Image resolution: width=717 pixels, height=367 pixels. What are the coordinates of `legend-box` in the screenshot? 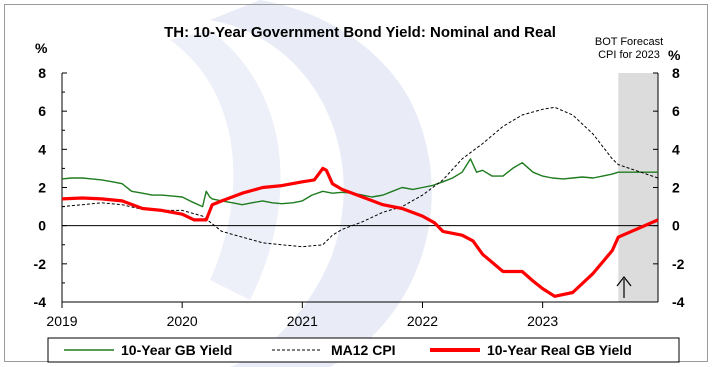 It's located at (363, 350).